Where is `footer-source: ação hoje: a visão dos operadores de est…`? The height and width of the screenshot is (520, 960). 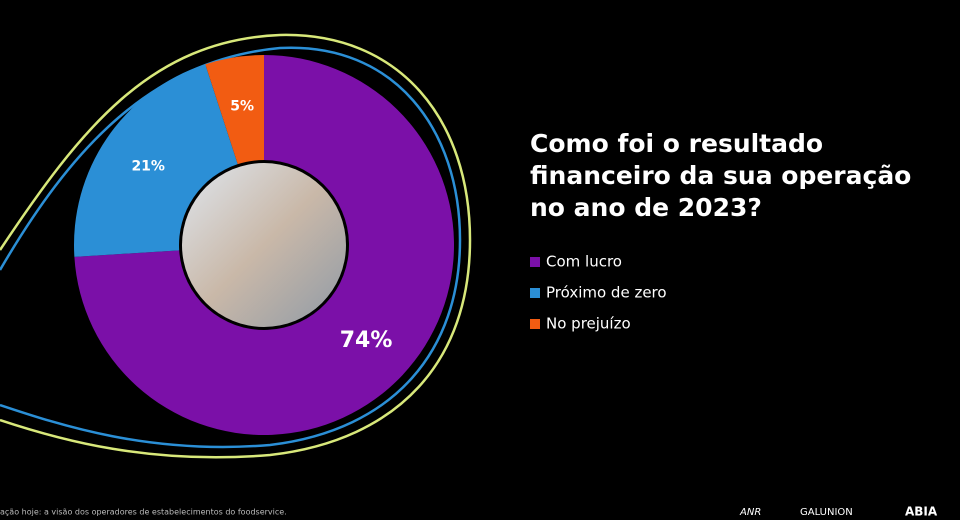 footer-source: ação hoje: a visão dos operadores de est… is located at coordinates (143, 512).